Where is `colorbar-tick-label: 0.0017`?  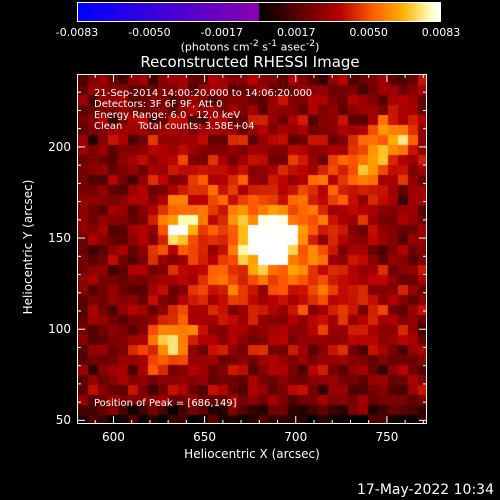 colorbar-tick-label: 0.0017 is located at coordinates (296, 32).